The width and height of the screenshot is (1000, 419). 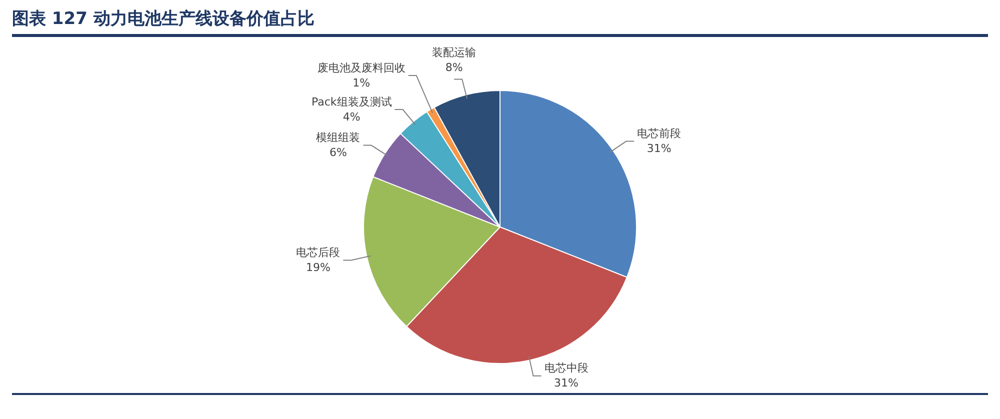 What do you see at coordinates (338, 153) in the screenshot?
I see `data-label: 6%` at bounding box center [338, 153].